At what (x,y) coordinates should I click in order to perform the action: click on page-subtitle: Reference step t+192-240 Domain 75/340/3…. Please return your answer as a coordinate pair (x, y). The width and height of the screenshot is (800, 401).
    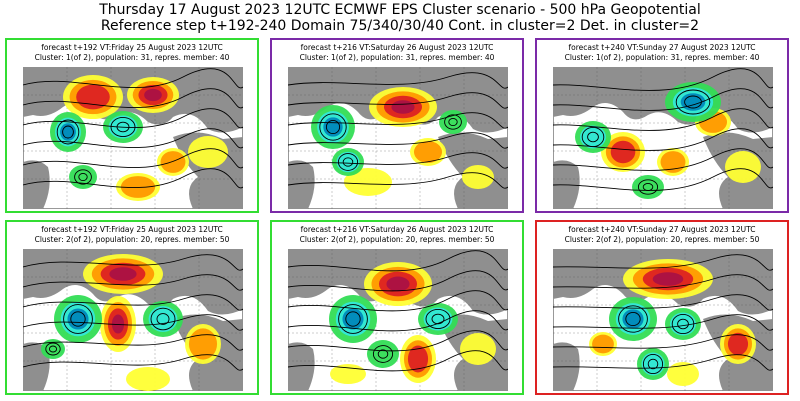
    Looking at the image, I should click on (400, 26).